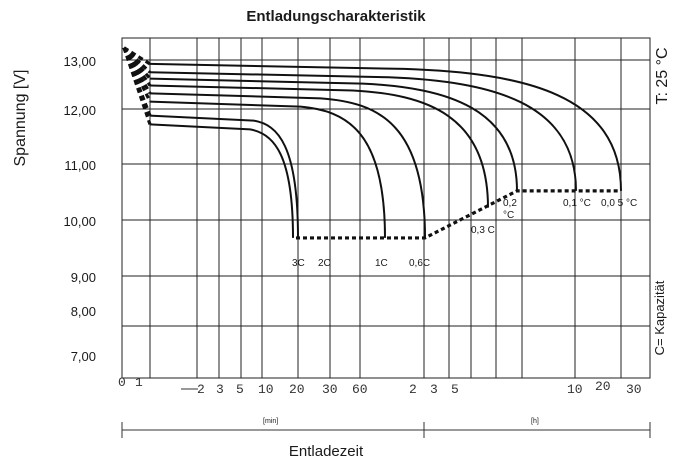 The height and width of the screenshot is (463, 673). What do you see at coordinates (336, 16) in the screenshot?
I see `chart-title: Entladungscharakteristik` at bounding box center [336, 16].